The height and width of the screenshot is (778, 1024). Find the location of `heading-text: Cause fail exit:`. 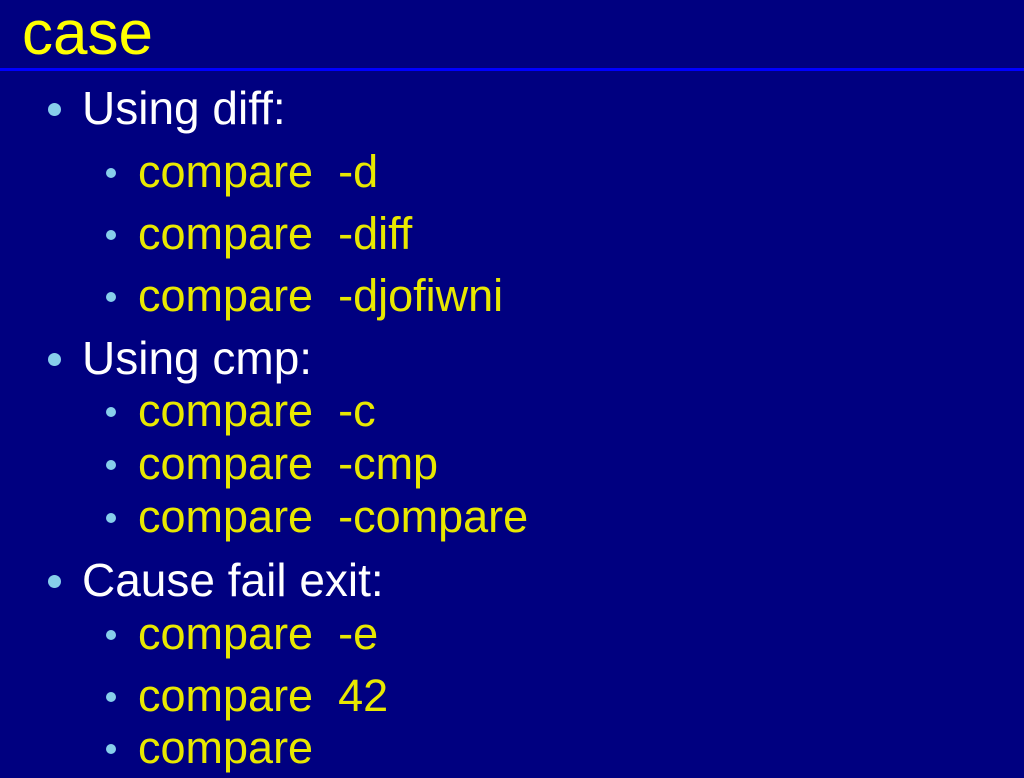

heading-text: Cause fail exit: is located at coordinates (233, 580).